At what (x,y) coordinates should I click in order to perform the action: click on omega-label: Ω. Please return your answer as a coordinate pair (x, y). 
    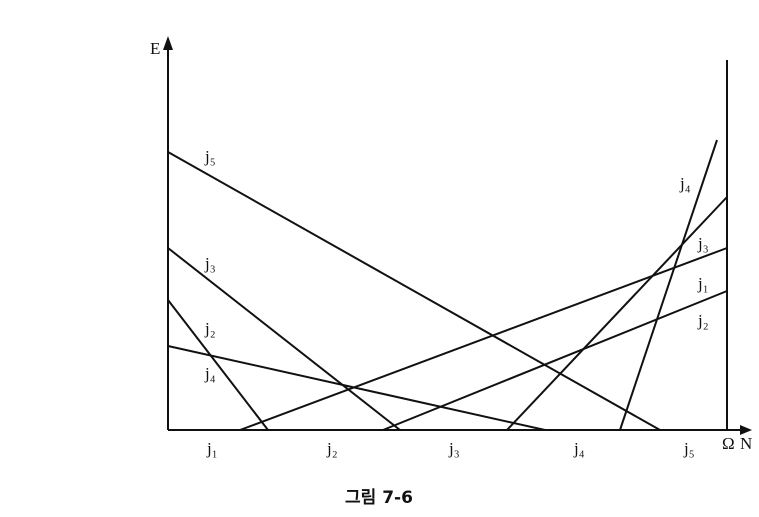
    Looking at the image, I should click on (728, 443).